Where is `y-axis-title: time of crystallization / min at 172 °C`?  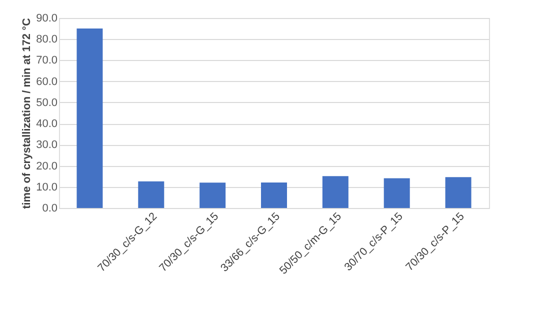 y-axis-title: time of crystallization / min at 172 °C is located at coordinates (27, 113).